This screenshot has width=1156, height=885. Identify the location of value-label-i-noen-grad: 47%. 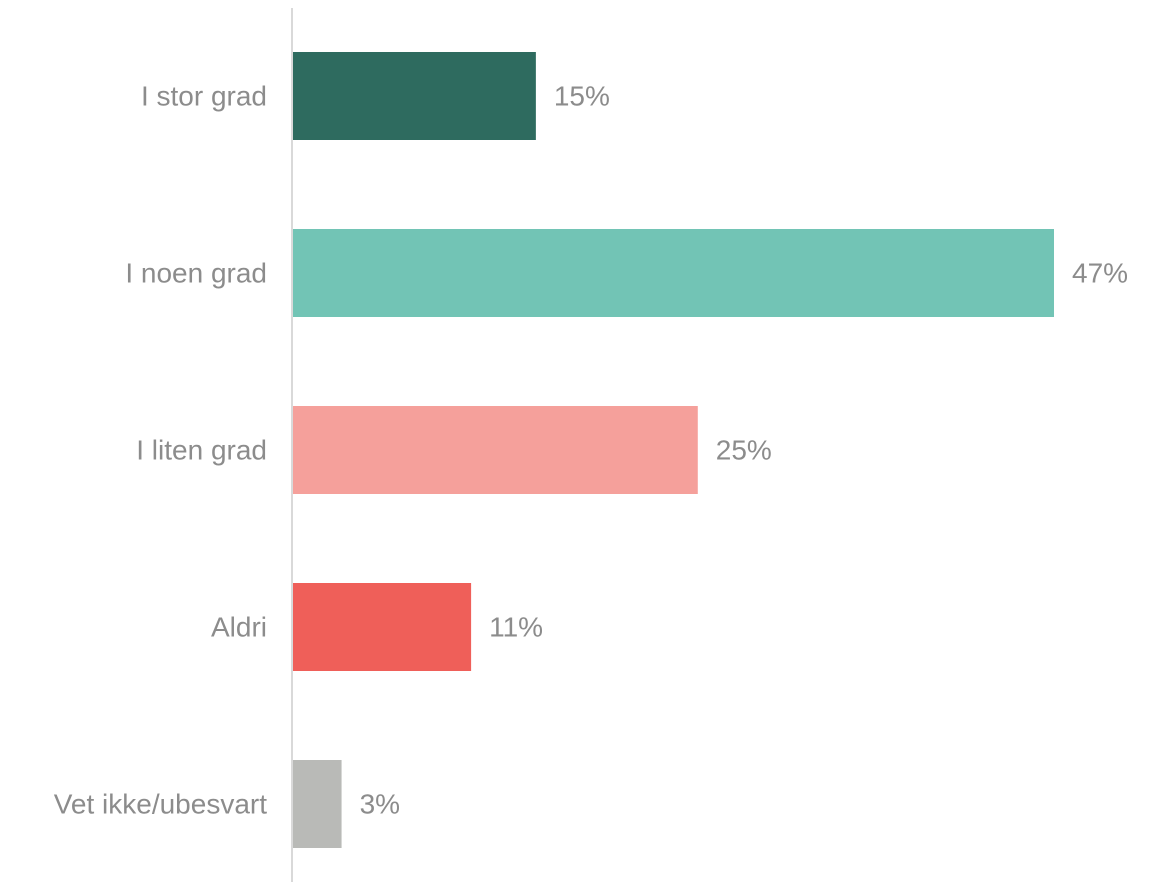
(1100, 273).